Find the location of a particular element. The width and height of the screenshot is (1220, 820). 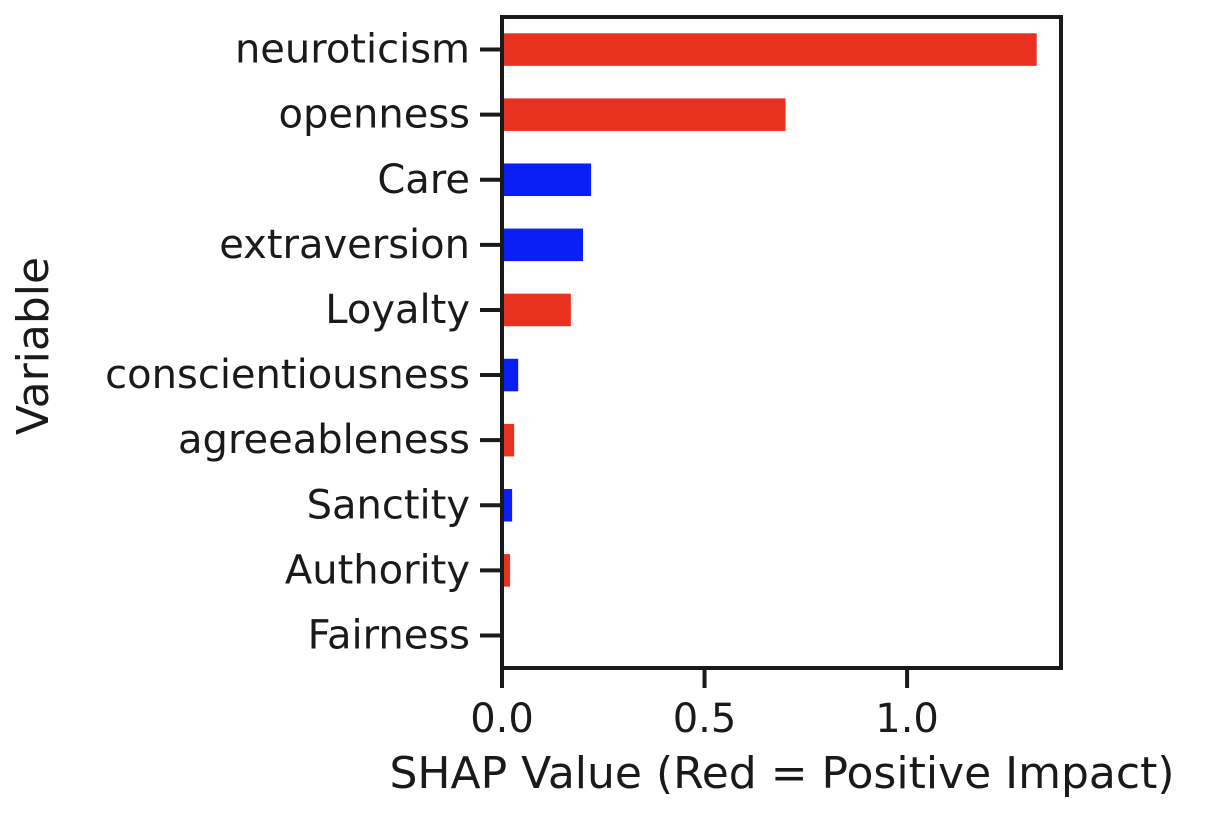

bar-sanctity is located at coordinates (507, 505).